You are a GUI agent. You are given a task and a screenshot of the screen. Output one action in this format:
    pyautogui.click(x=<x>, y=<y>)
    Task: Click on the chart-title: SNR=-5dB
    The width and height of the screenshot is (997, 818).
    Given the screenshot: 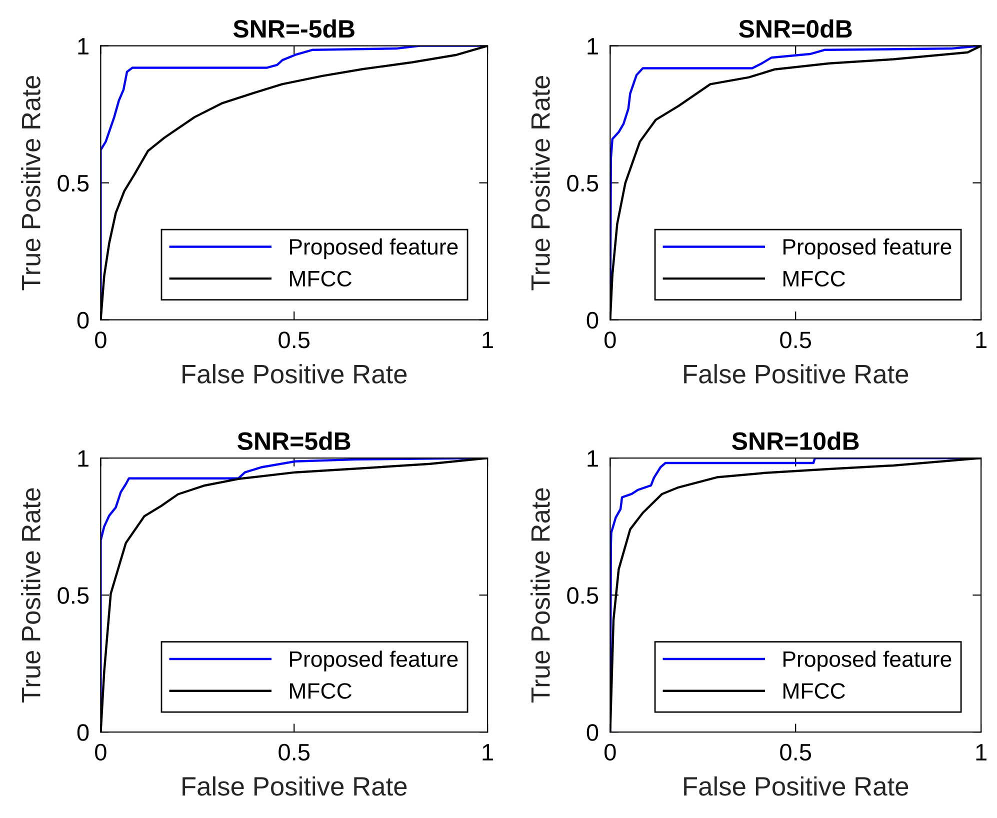 What is the action you would take?
    pyautogui.click(x=293, y=28)
    